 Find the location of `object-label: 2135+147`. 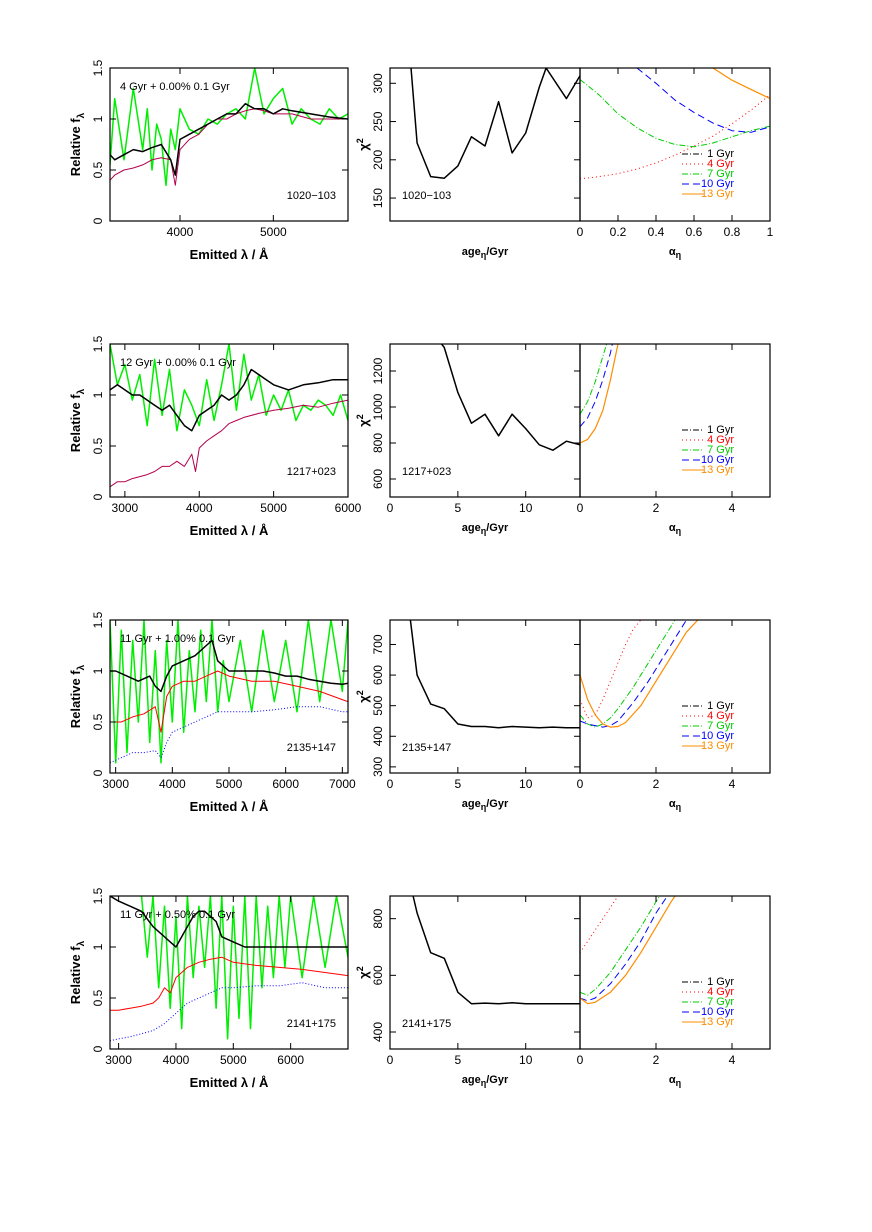

object-label: 2135+147 is located at coordinates (311, 748).